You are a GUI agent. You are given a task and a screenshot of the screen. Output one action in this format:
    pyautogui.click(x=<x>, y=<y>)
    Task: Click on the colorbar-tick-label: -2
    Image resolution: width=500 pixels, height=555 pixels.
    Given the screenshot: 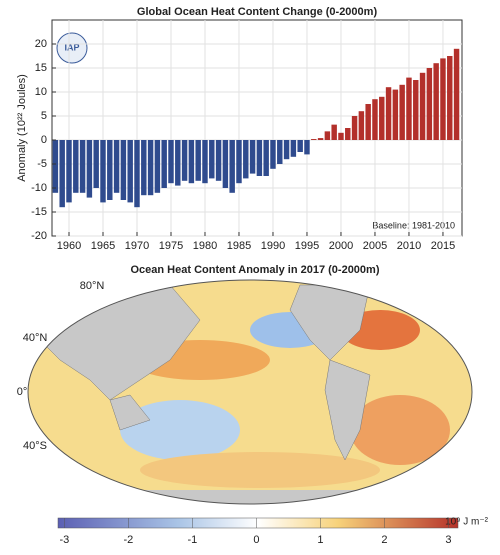 What is the action you would take?
    pyautogui.click(x=129, y=540)
    